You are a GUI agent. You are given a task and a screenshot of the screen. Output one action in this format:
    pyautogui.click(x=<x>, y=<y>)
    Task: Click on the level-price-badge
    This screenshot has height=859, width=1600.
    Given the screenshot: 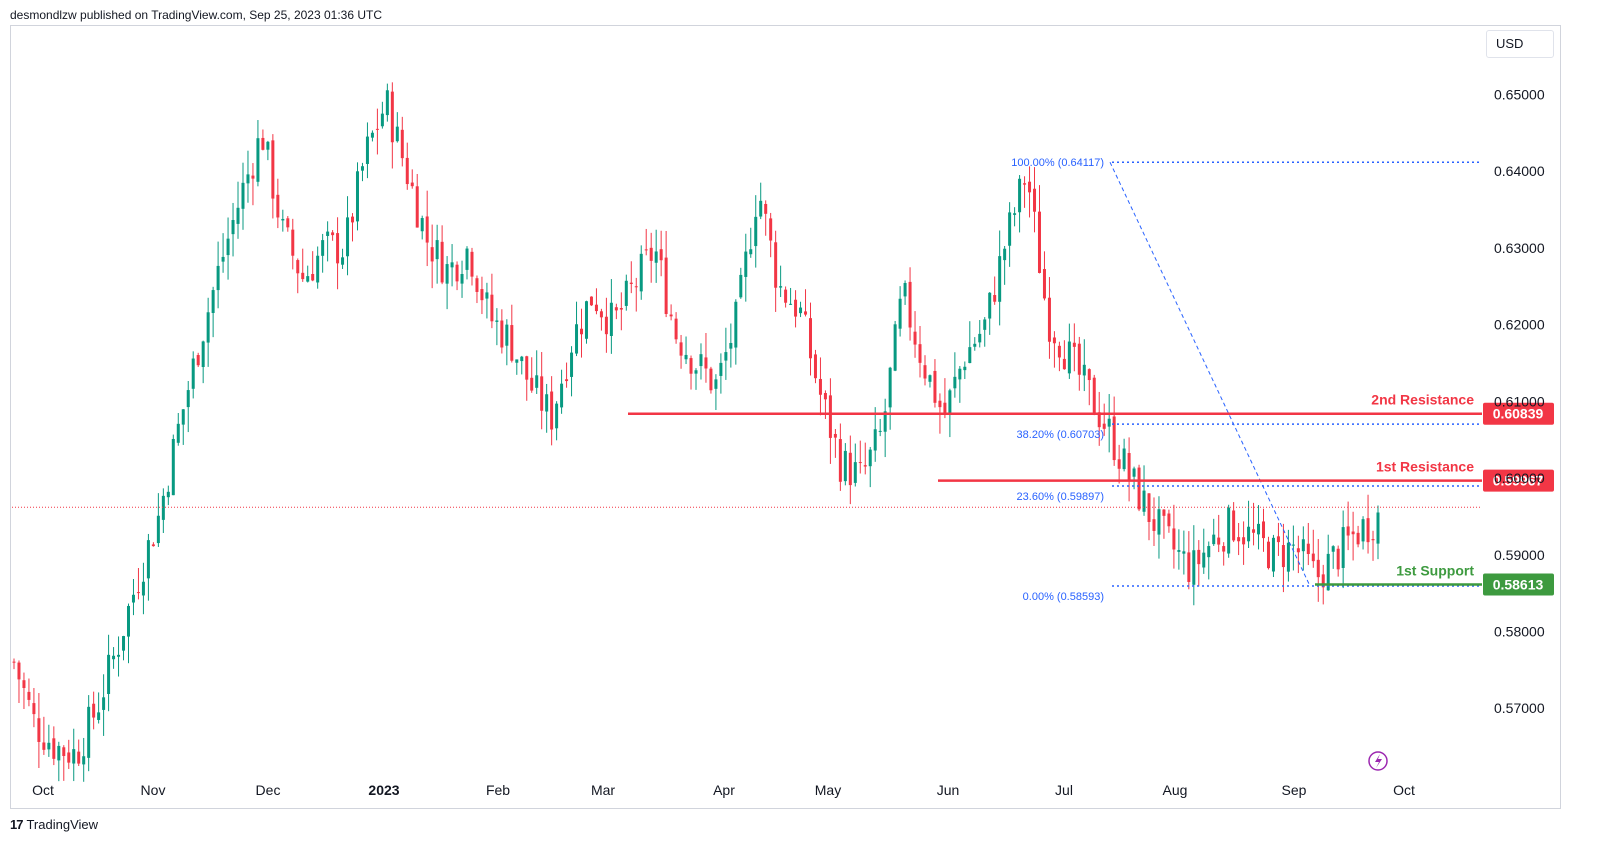 What is the action you would take?
    pyautogui.click(x=1518, y=584)
    